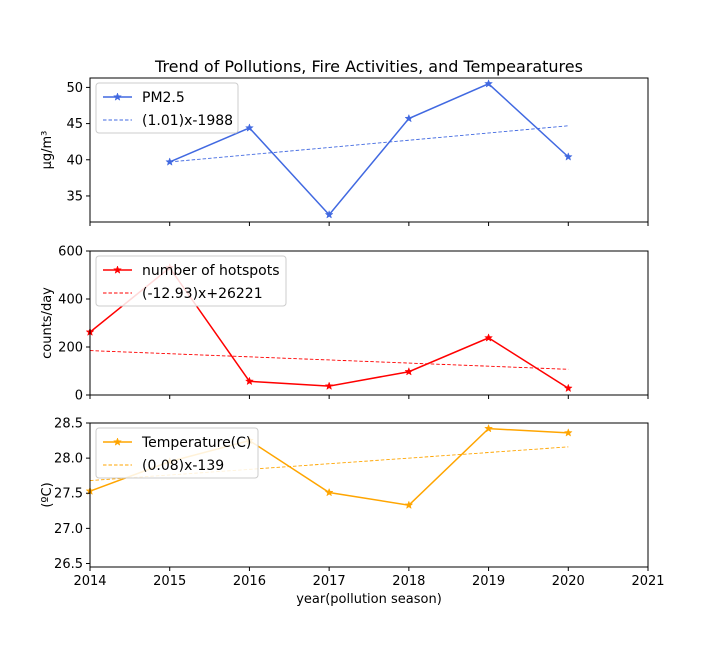 This screenshot has height=648, width=720. I want to click on y-tick-label: 400, so click(70, 300).